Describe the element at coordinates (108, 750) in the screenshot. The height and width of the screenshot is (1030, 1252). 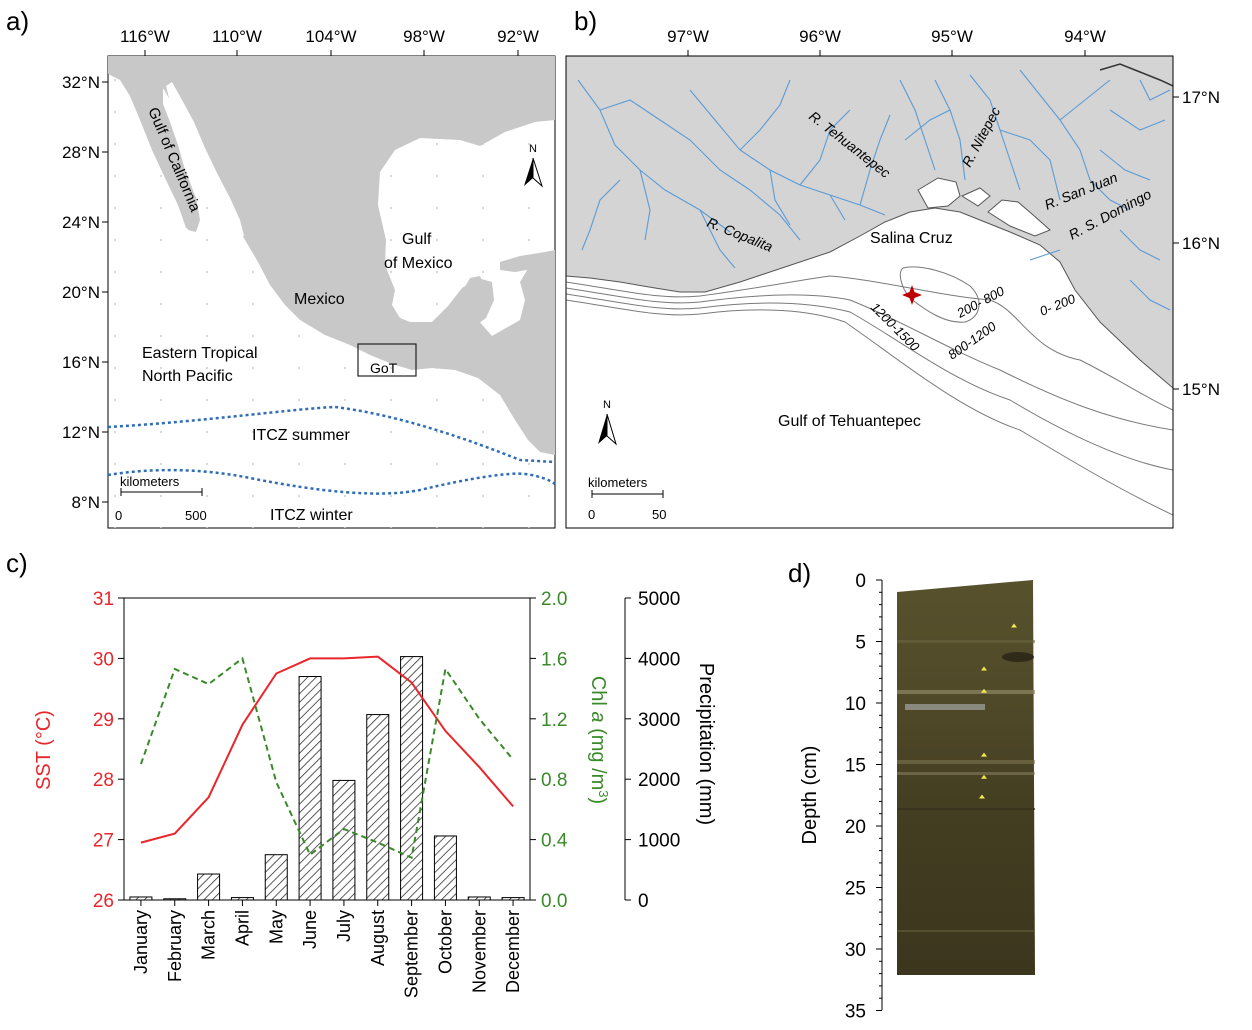
I see `sst-axis-ticks: 26 27 28 29 30 31` at that location.